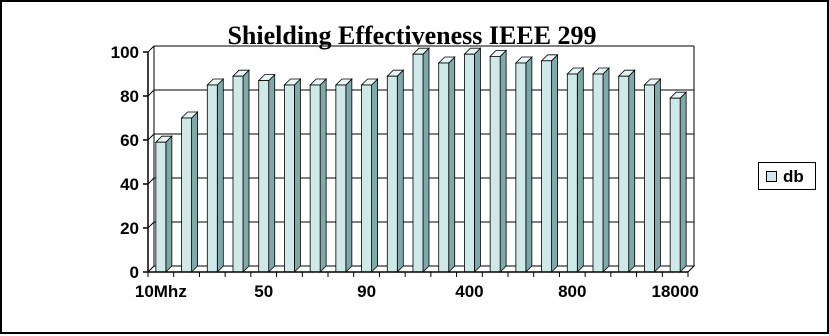 The height and width of the screenshot is (336, 829). Describe the element at coordinates (263, 291) in the screenshot. I see `x-tick-label: 50` at that location.